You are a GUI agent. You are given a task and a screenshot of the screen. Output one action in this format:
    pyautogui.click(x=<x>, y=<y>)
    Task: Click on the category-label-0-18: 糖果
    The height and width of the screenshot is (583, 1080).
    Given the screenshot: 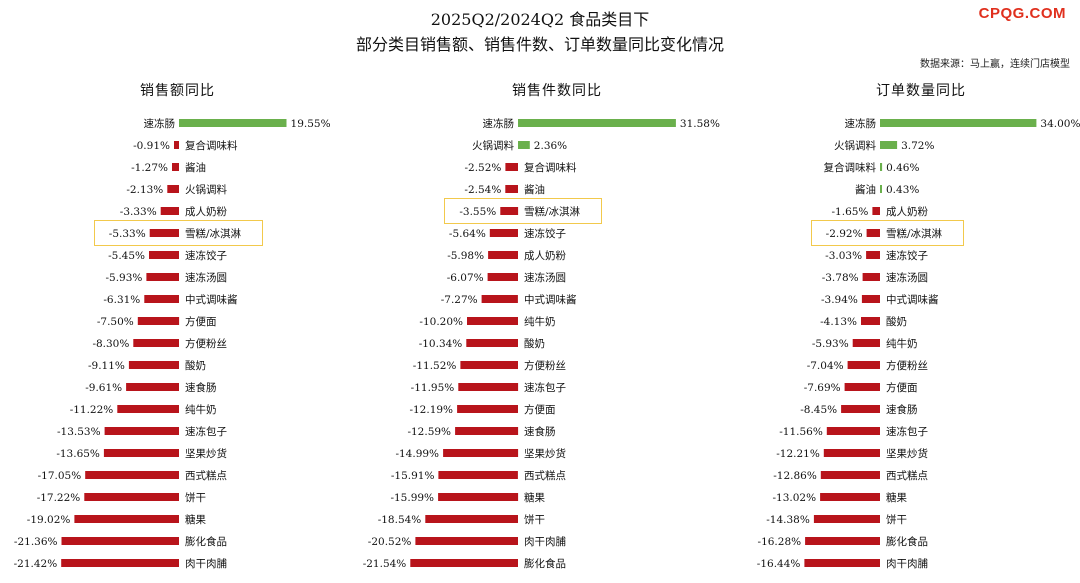 What is the action you would take?
    pyautogui.click(x=195, y=519)
    